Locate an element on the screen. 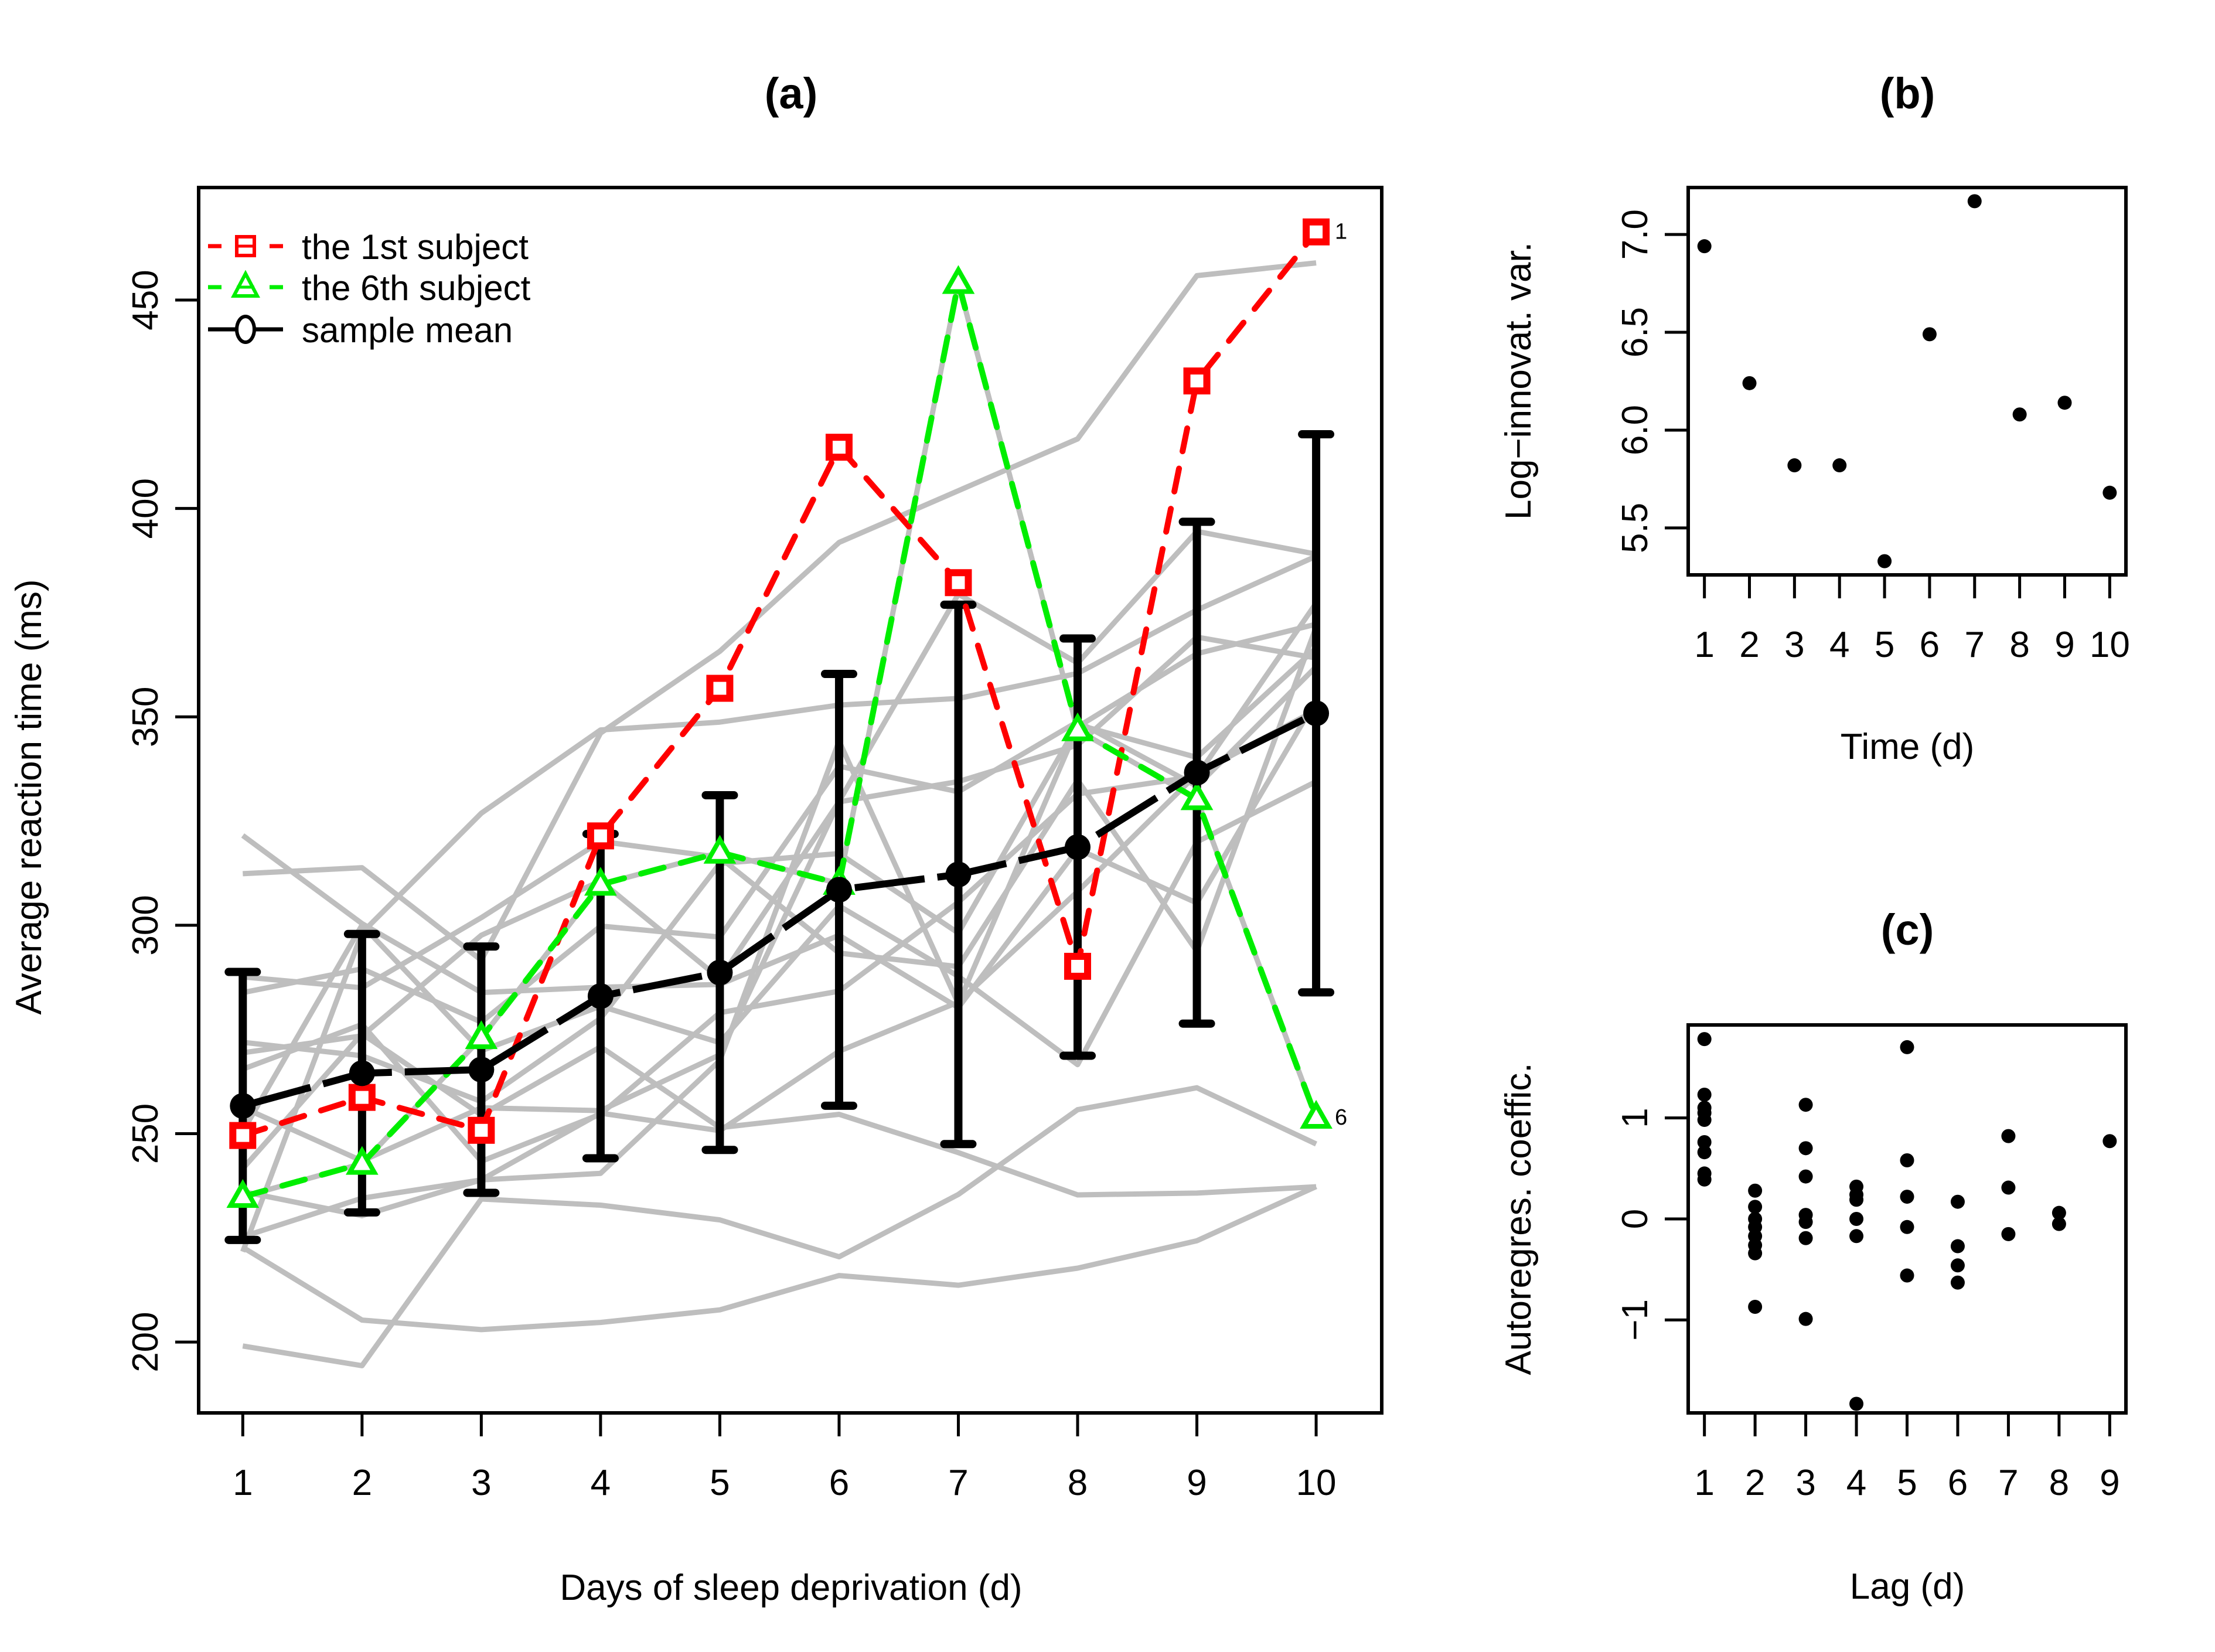  x-tick-label: 10 is located at coordinates (2110, 645).